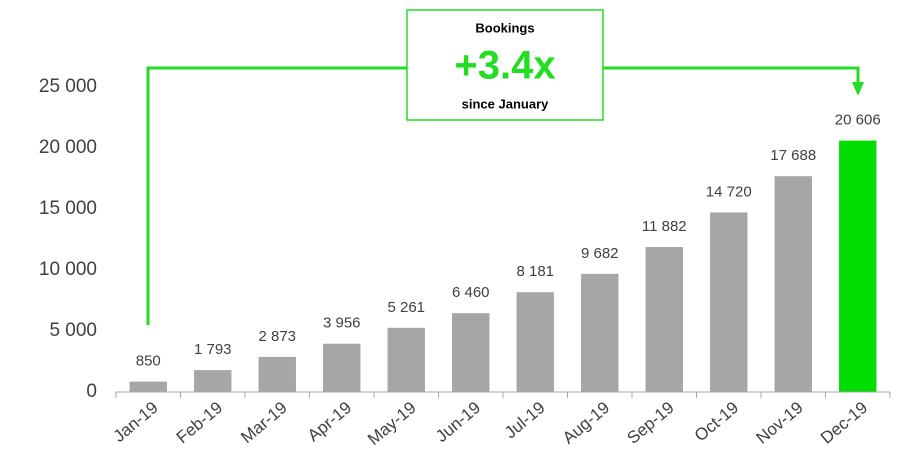 The height and width of the screenshot is (474, 903). Describe the element at coordinates (586, 423) in the screenshot. I see `x-tick-label: Aug-19` at that location.